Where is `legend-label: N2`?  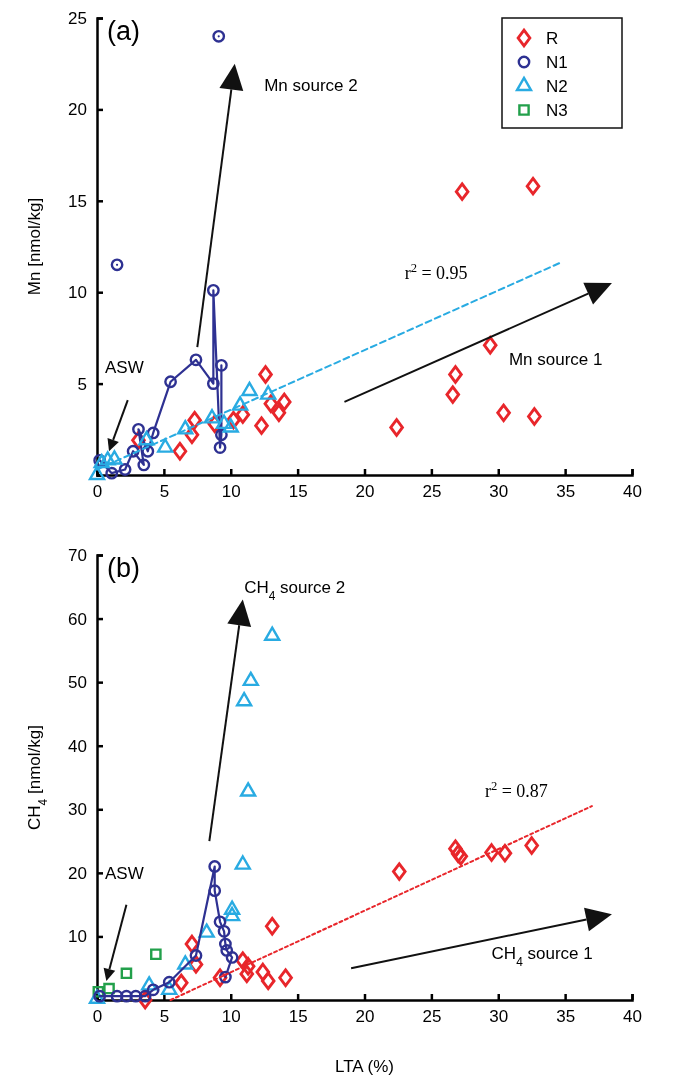
legend-label: N2 is located at coordinates (557, 86).